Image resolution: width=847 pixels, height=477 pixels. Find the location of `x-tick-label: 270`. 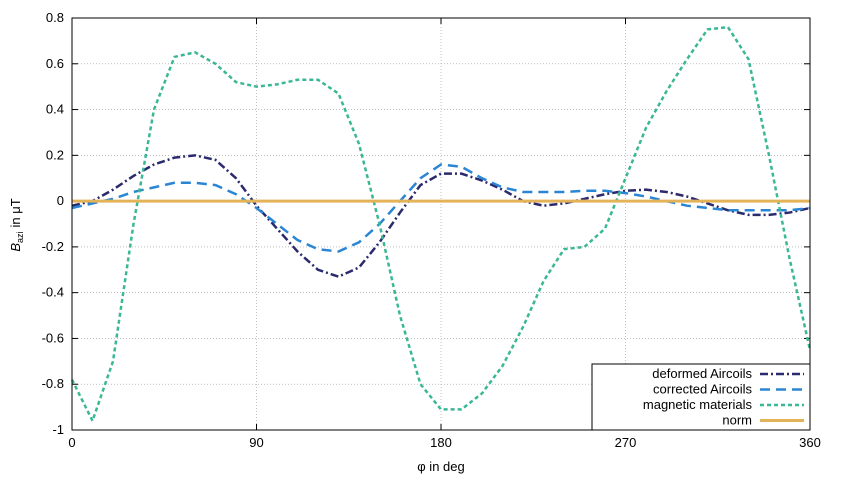

x-tick-label: 270 is located at coordinates (626, 442).